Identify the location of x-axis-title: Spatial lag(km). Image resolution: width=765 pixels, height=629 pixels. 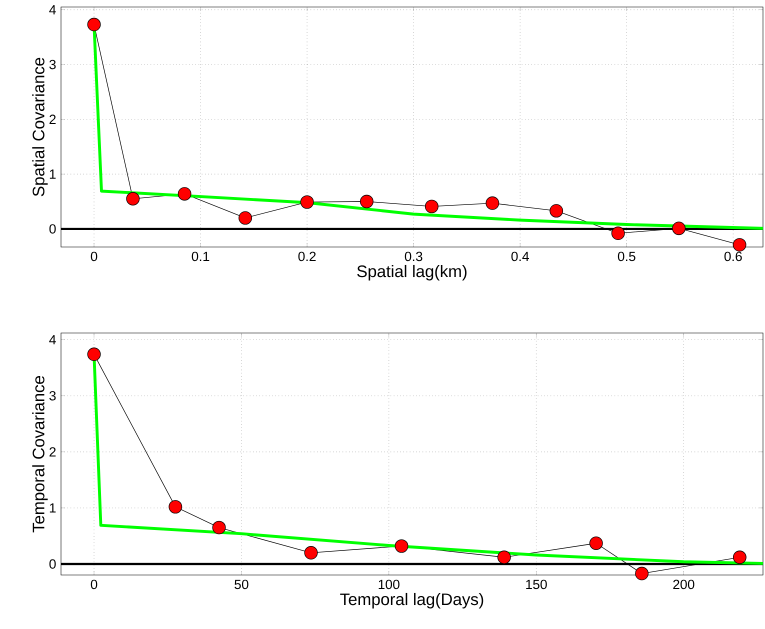
(412, 272).